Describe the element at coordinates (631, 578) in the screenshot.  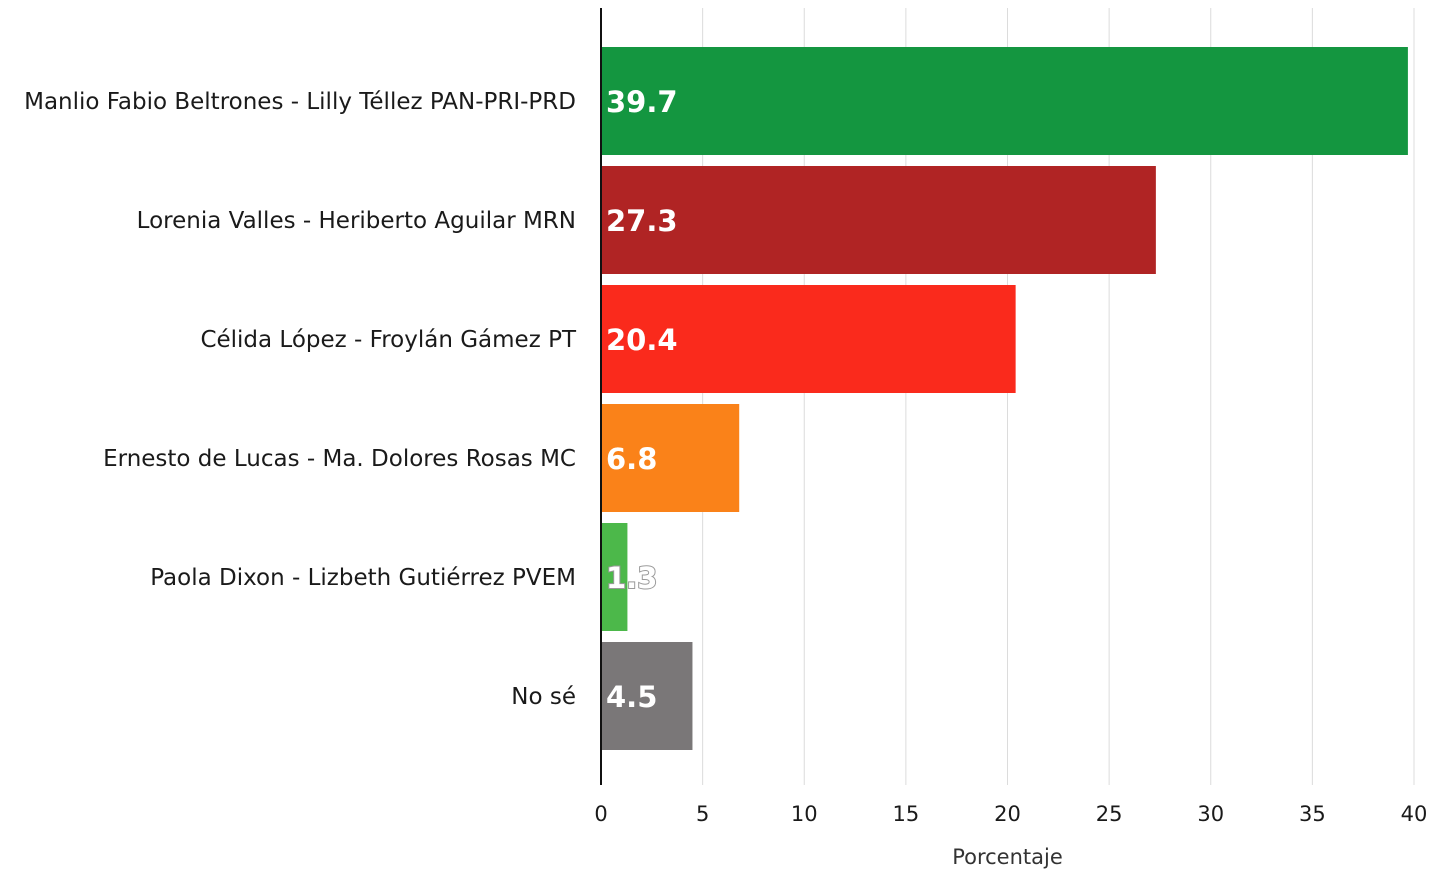
I see `bar-value-label-5: 1.3` at that location.